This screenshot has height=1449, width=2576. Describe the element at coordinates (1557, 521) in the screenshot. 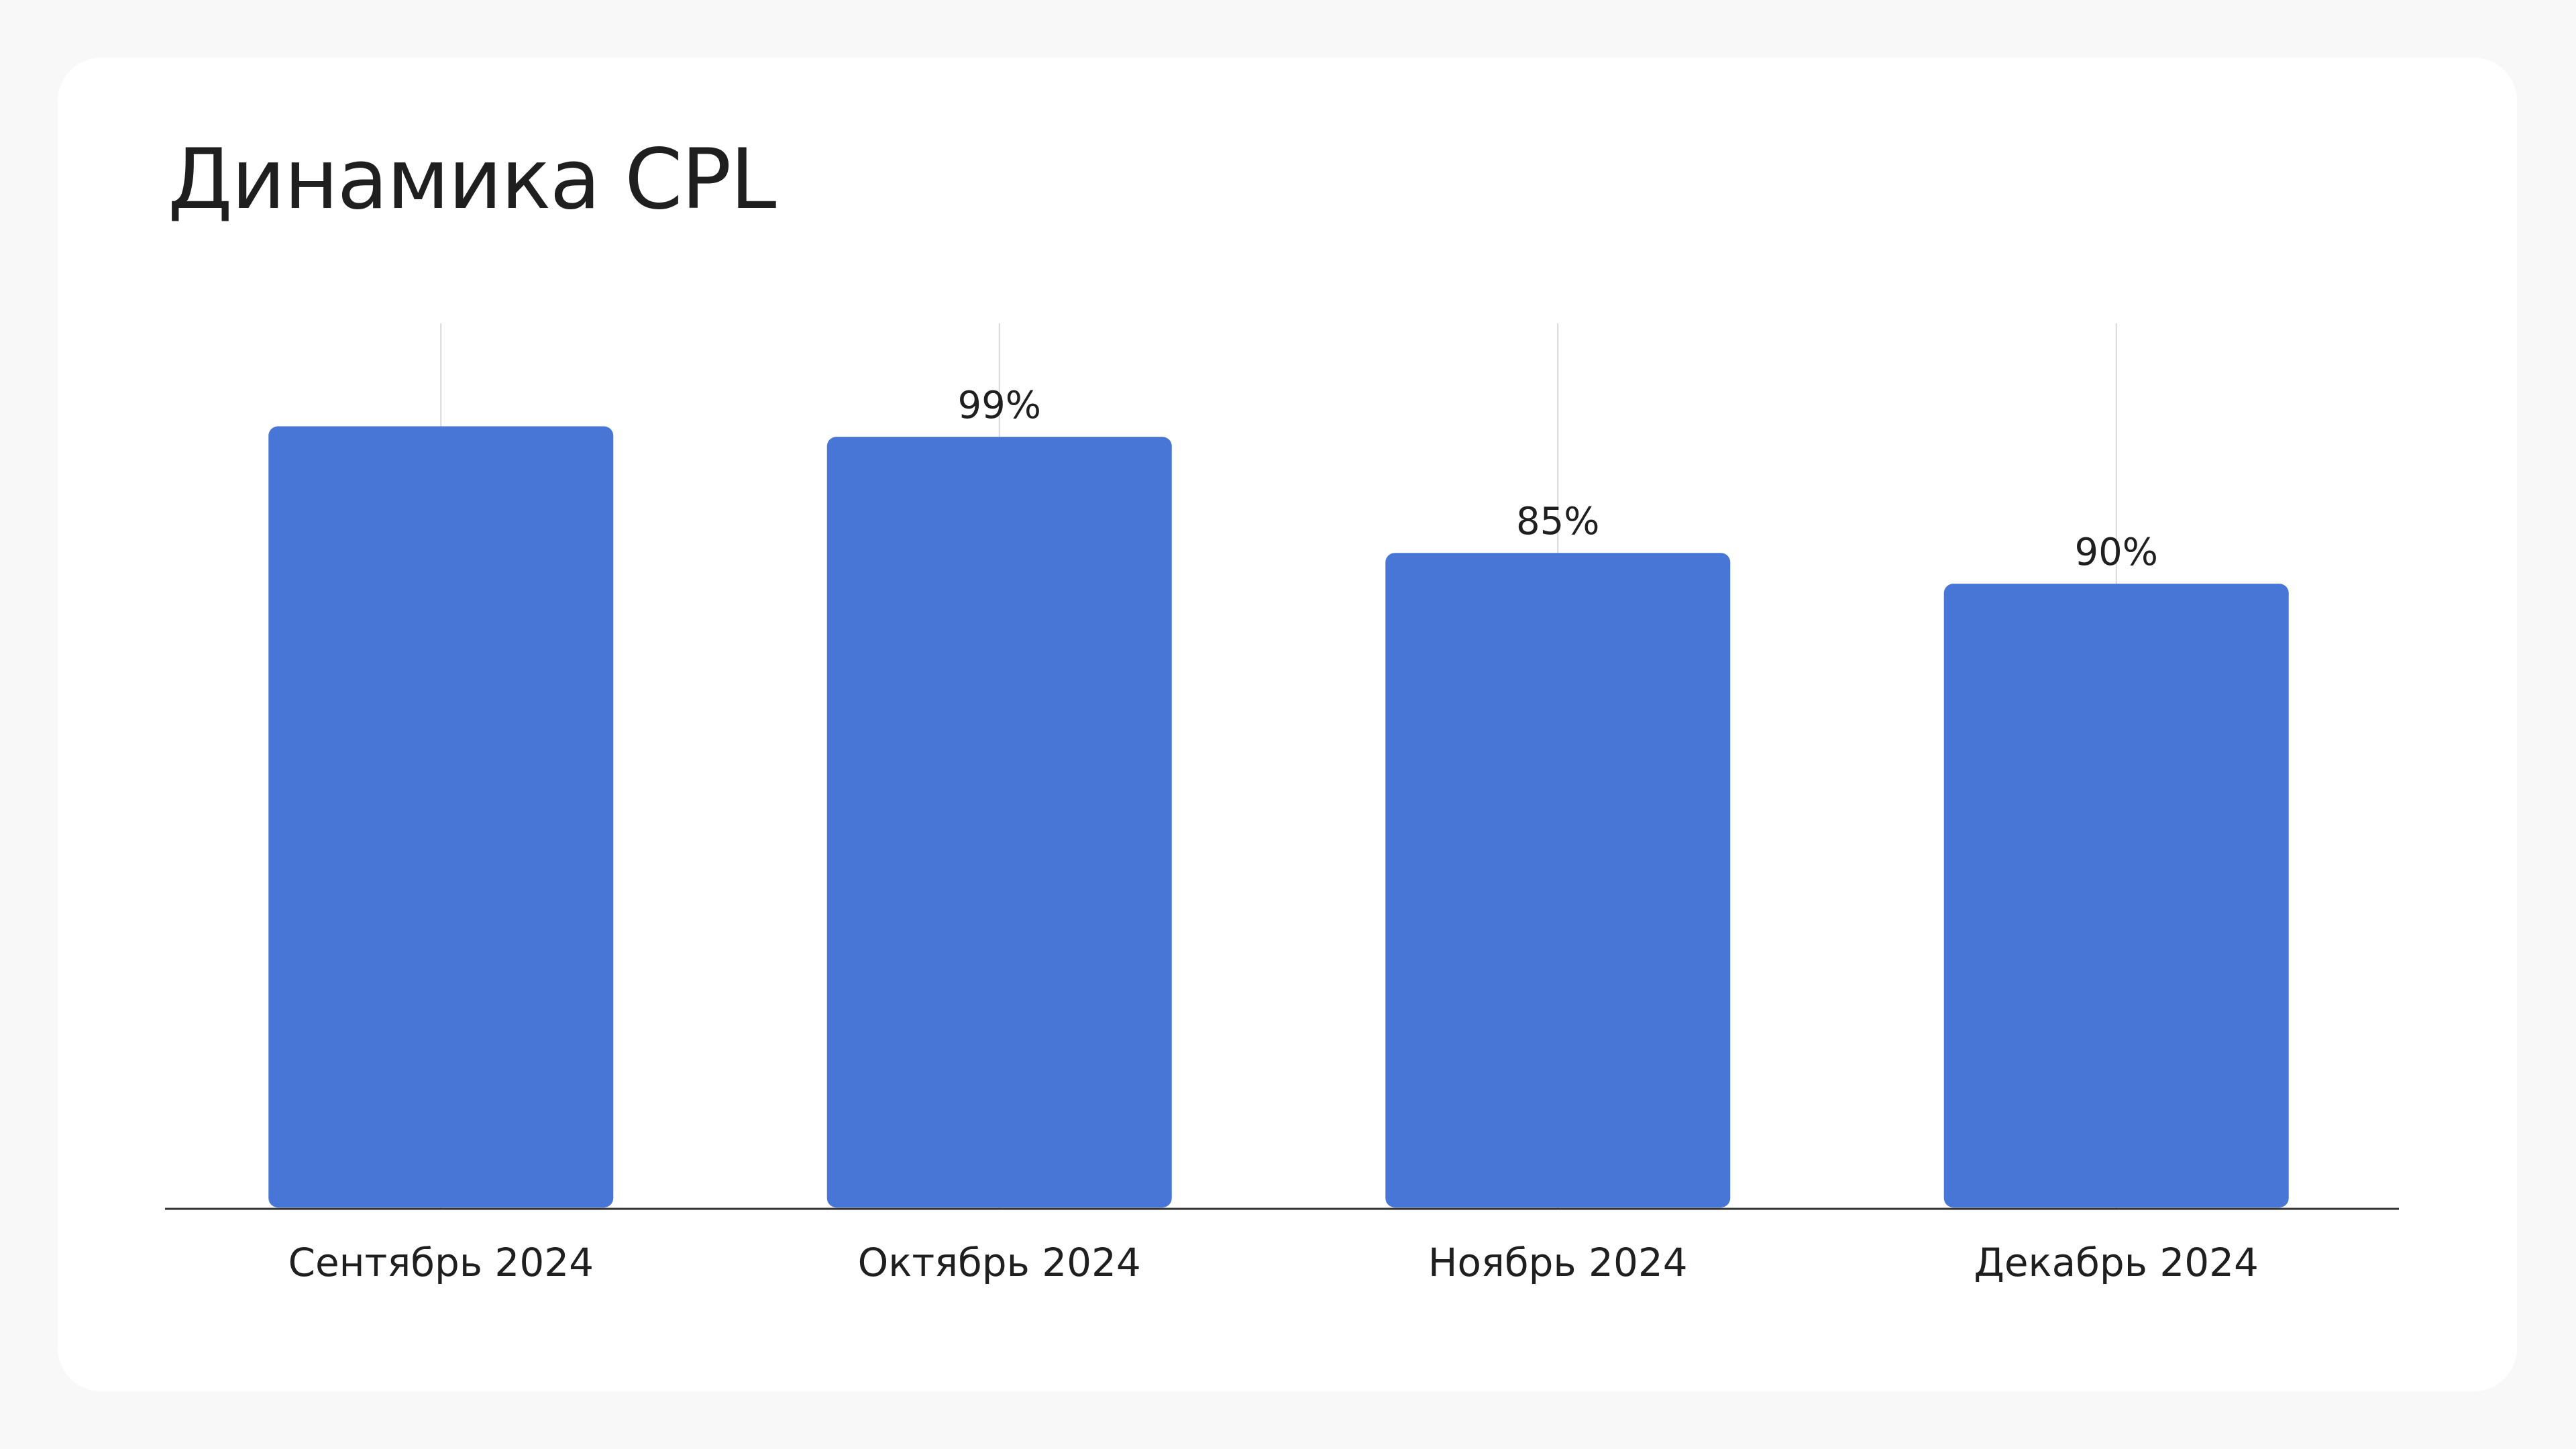

I see `bar-value-label: 85%` at that location.